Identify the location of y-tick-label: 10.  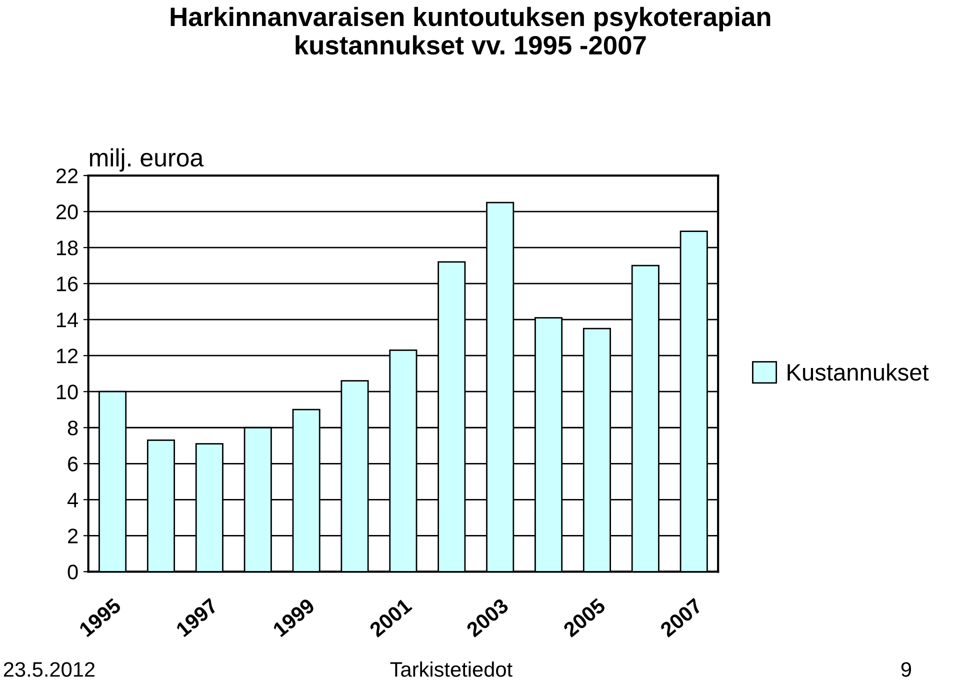
(67, 392).